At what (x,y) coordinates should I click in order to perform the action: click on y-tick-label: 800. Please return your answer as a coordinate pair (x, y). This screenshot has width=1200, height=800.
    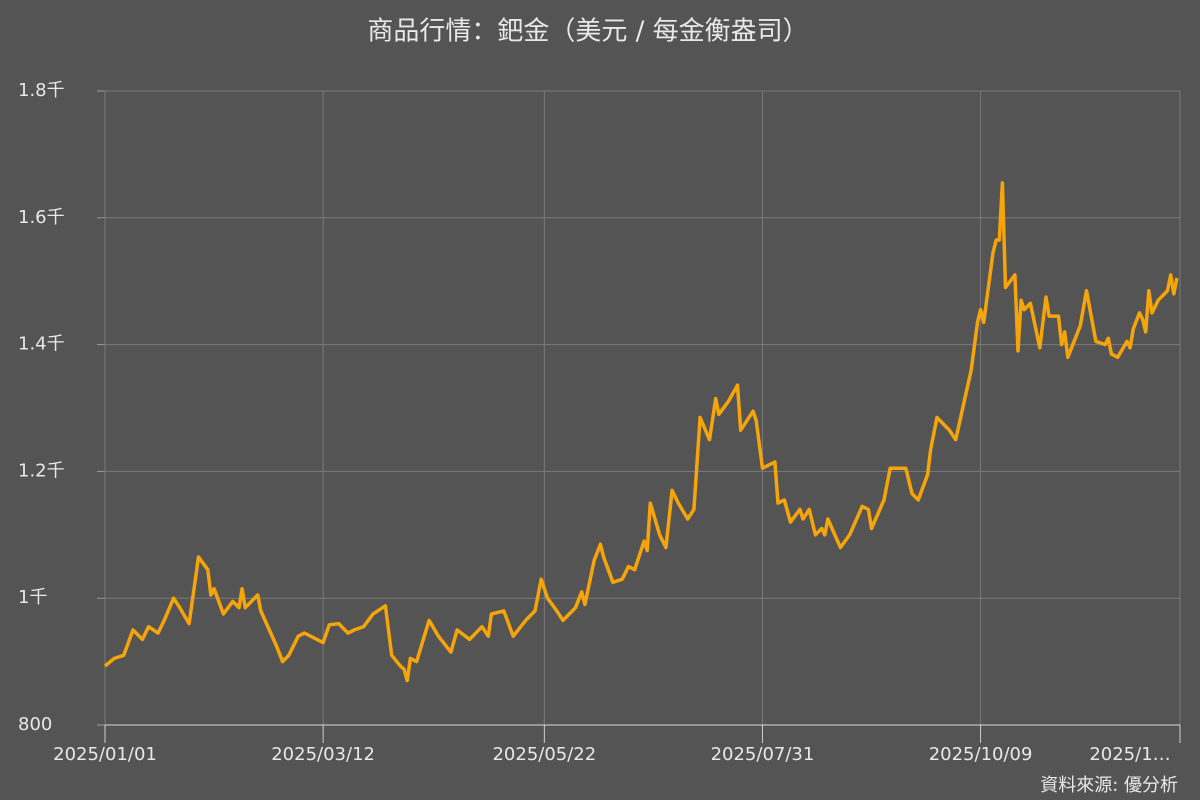
    Looking at the image, I should click on (35, 724).